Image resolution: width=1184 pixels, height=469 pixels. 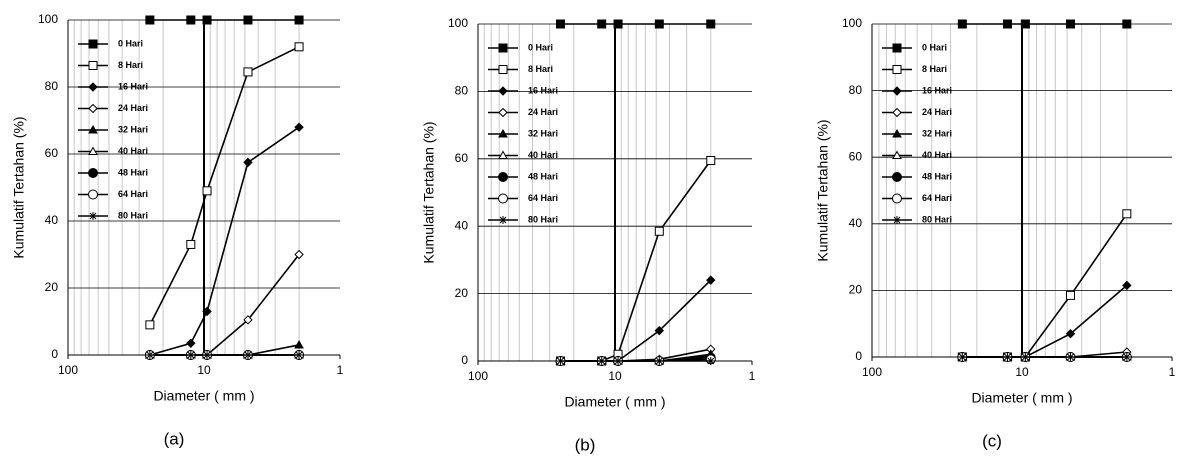 I want to click on caption: (a), so click(x=174, y=438).